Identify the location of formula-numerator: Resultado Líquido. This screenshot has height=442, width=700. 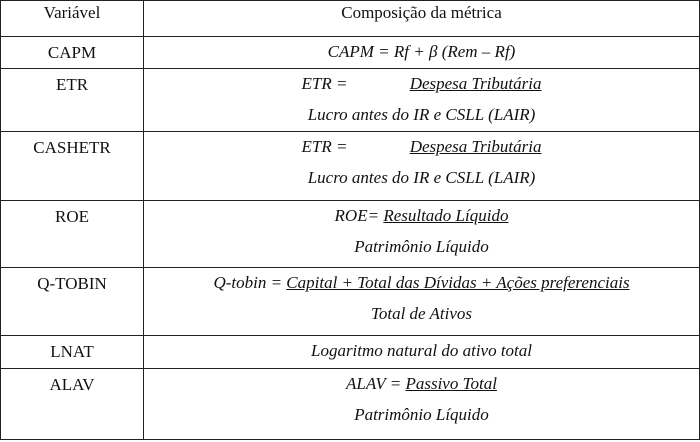
(446, 215).